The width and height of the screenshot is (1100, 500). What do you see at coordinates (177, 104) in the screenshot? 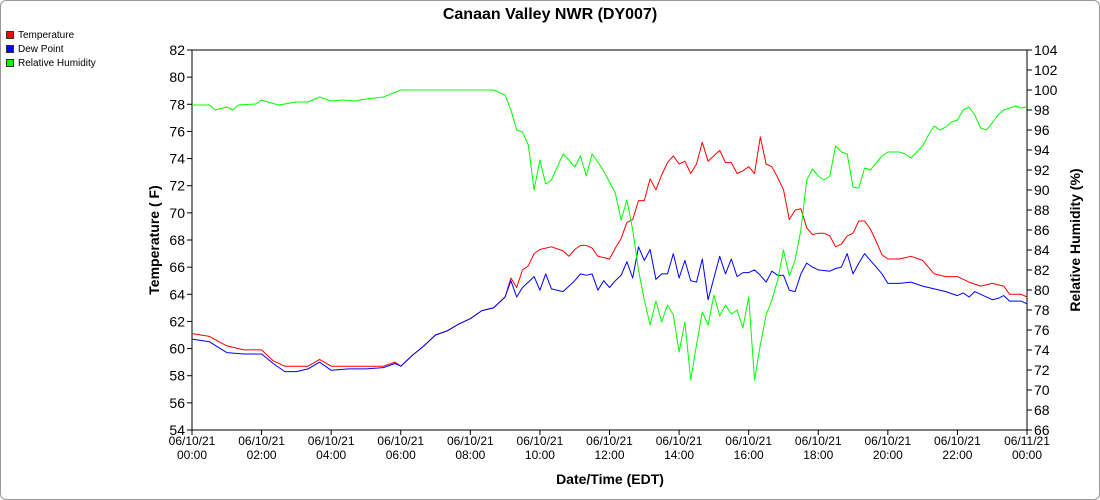
I see `y-tick-label-left: 78` at bounding box center [177, 104].